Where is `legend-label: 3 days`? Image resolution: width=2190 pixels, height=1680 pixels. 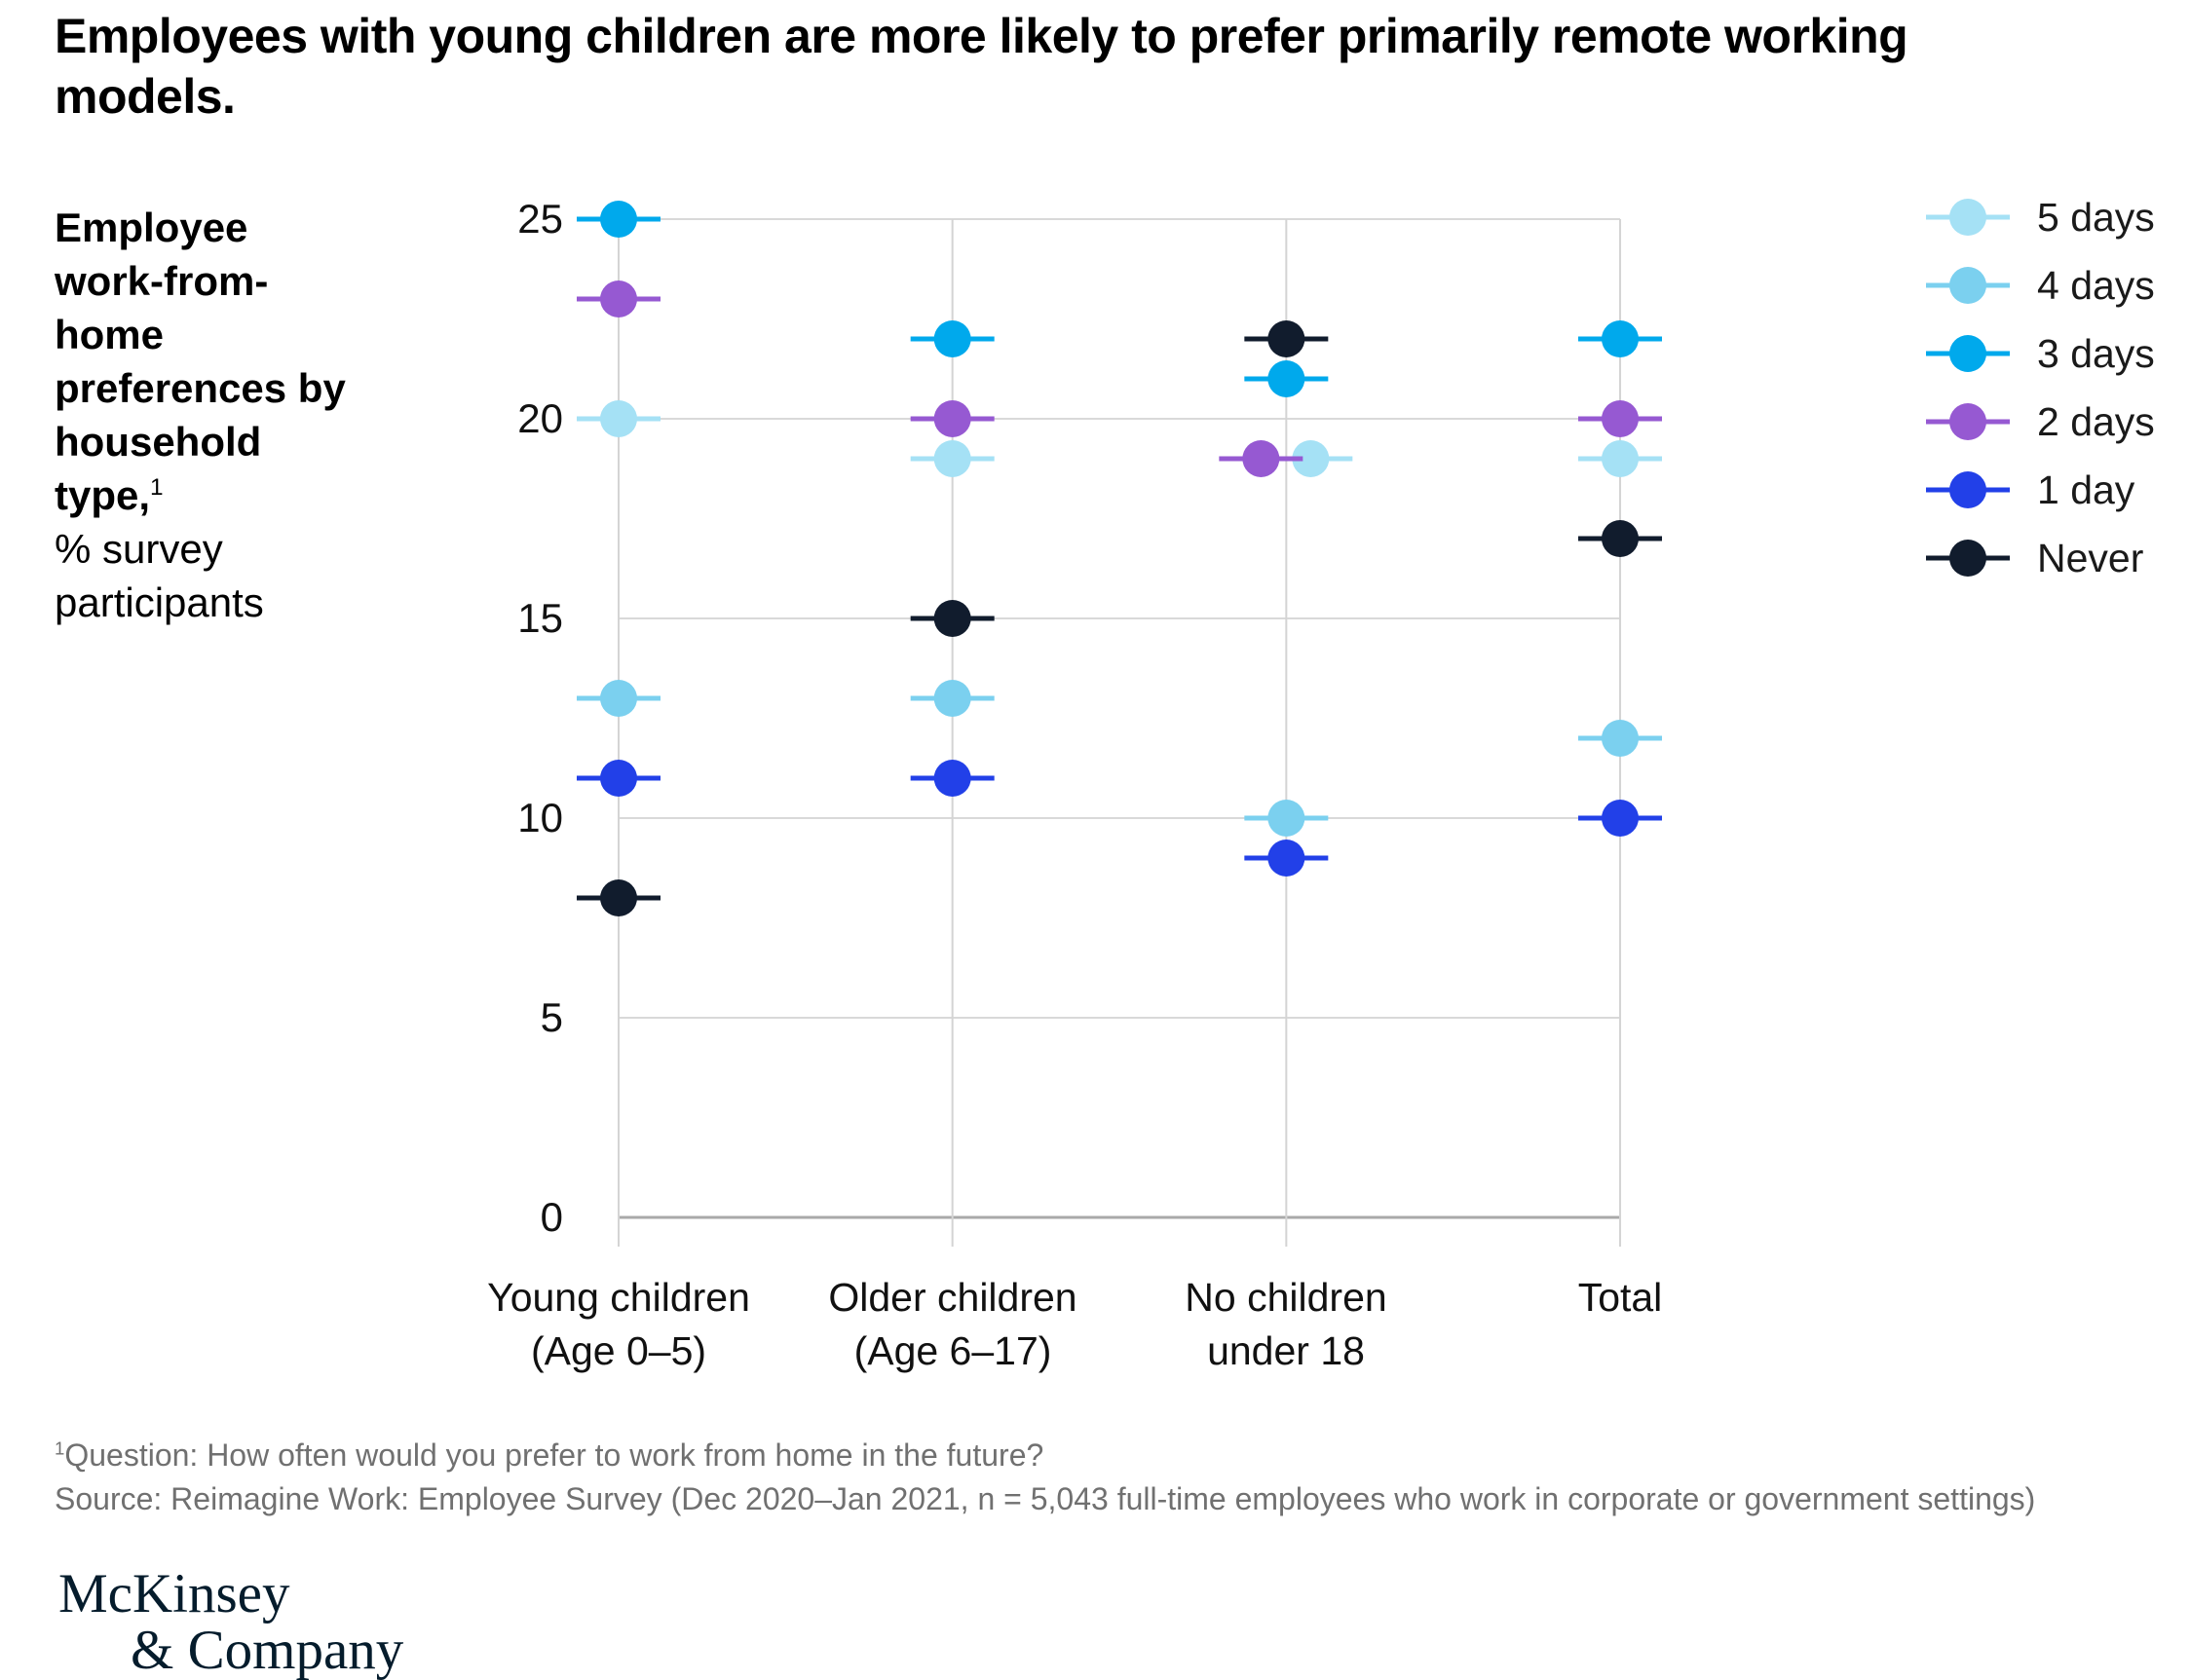
legend-label: 3 days is located at coordinates (2096, 353).